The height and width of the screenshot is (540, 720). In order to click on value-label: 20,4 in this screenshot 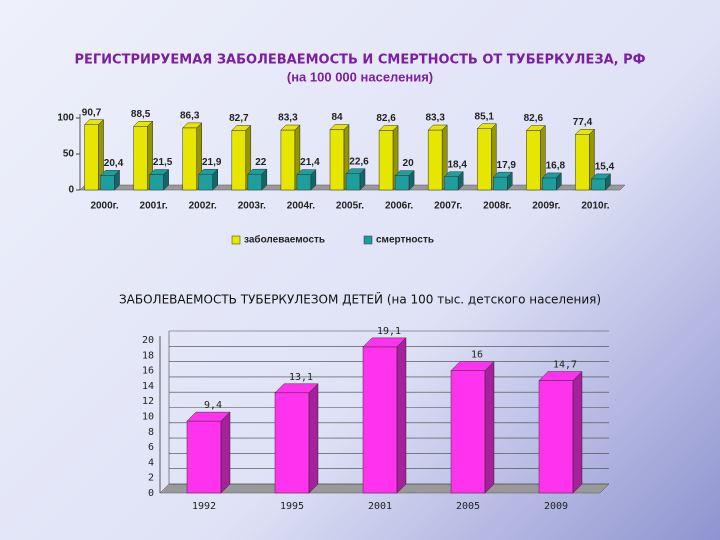, I will do `click(114, 163)`.